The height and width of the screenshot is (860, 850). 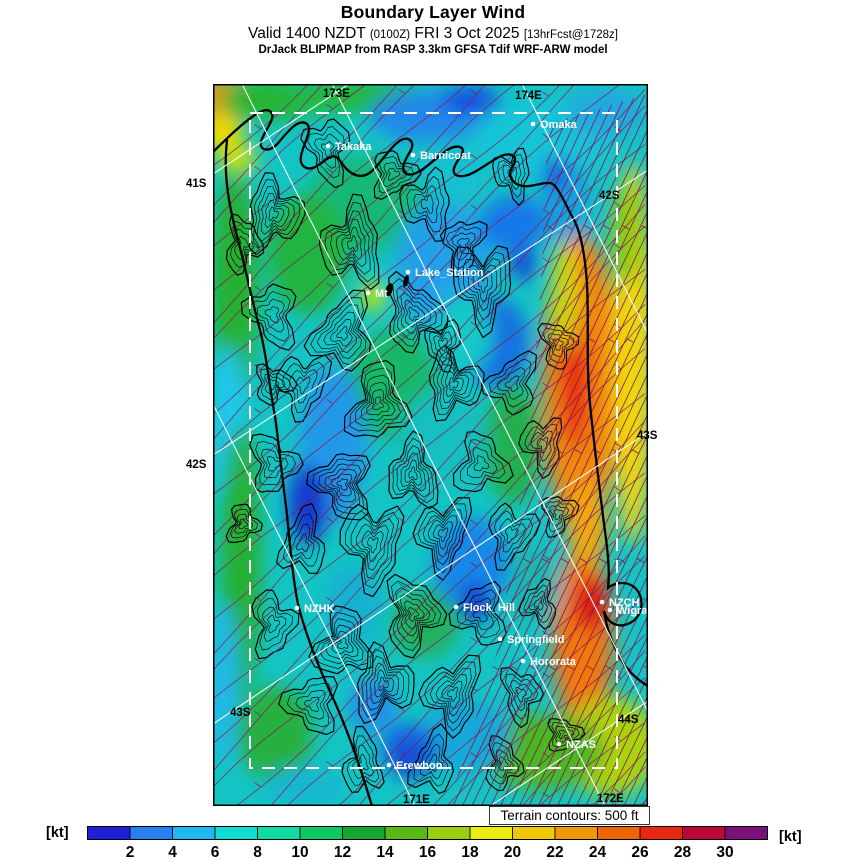 I want to click on station-dot-wigram, so click(x=610, y=610).